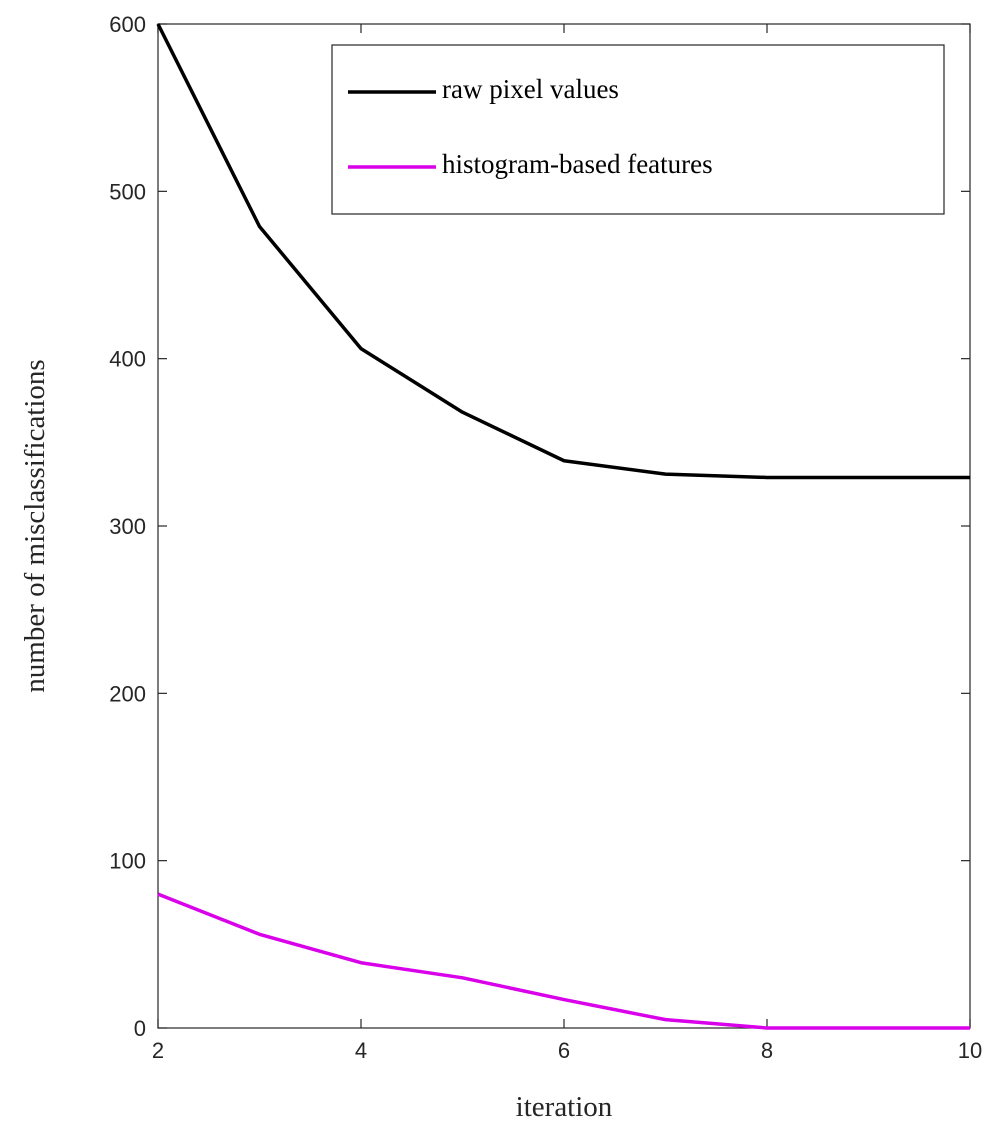 Image resolution: width=995 pixels, height=1131 pixels. I want to click on x-axis-label: iteration, so click(564, 1107).